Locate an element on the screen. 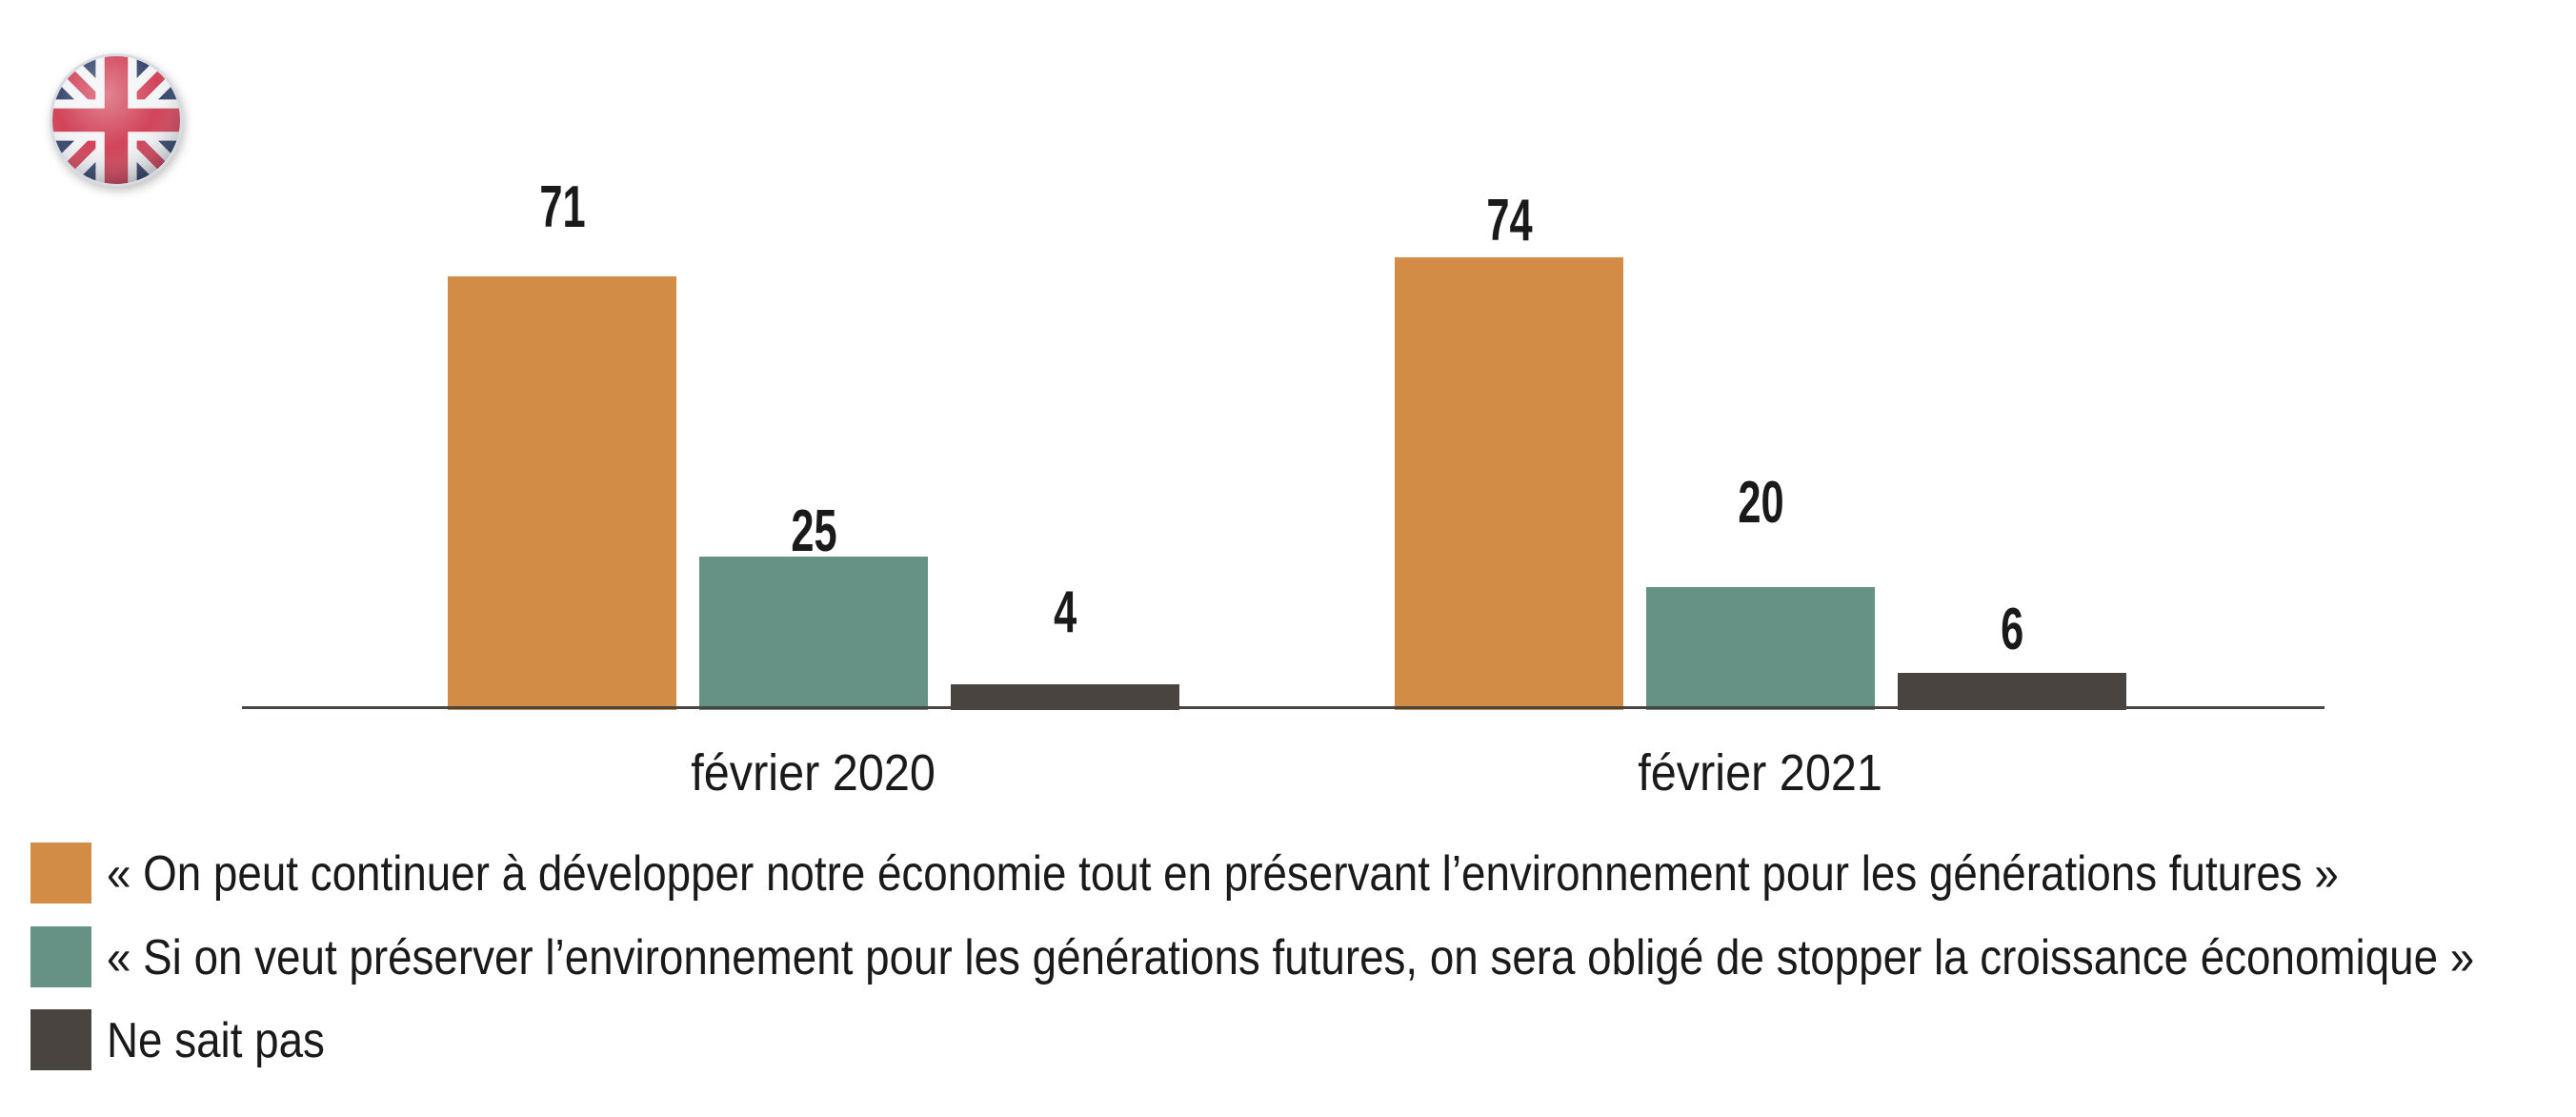 Image resolution: width=2576 pixels, height=1117 pixels. category-label: février 2020 is located at coordinates (813, 773).